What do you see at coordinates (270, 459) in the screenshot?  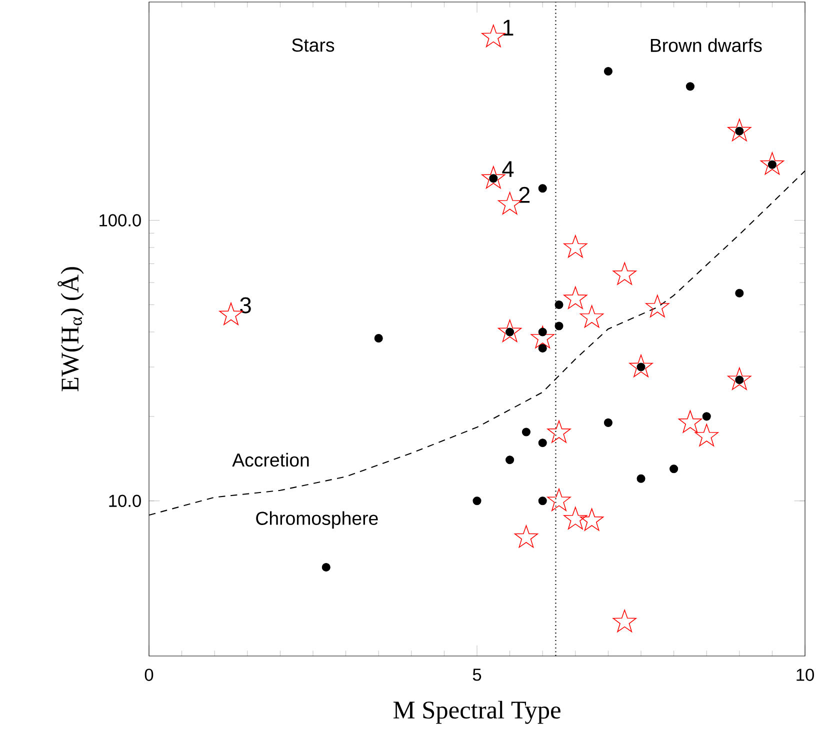 I see `annotation: Accretion` at bounding box center [270, 459].